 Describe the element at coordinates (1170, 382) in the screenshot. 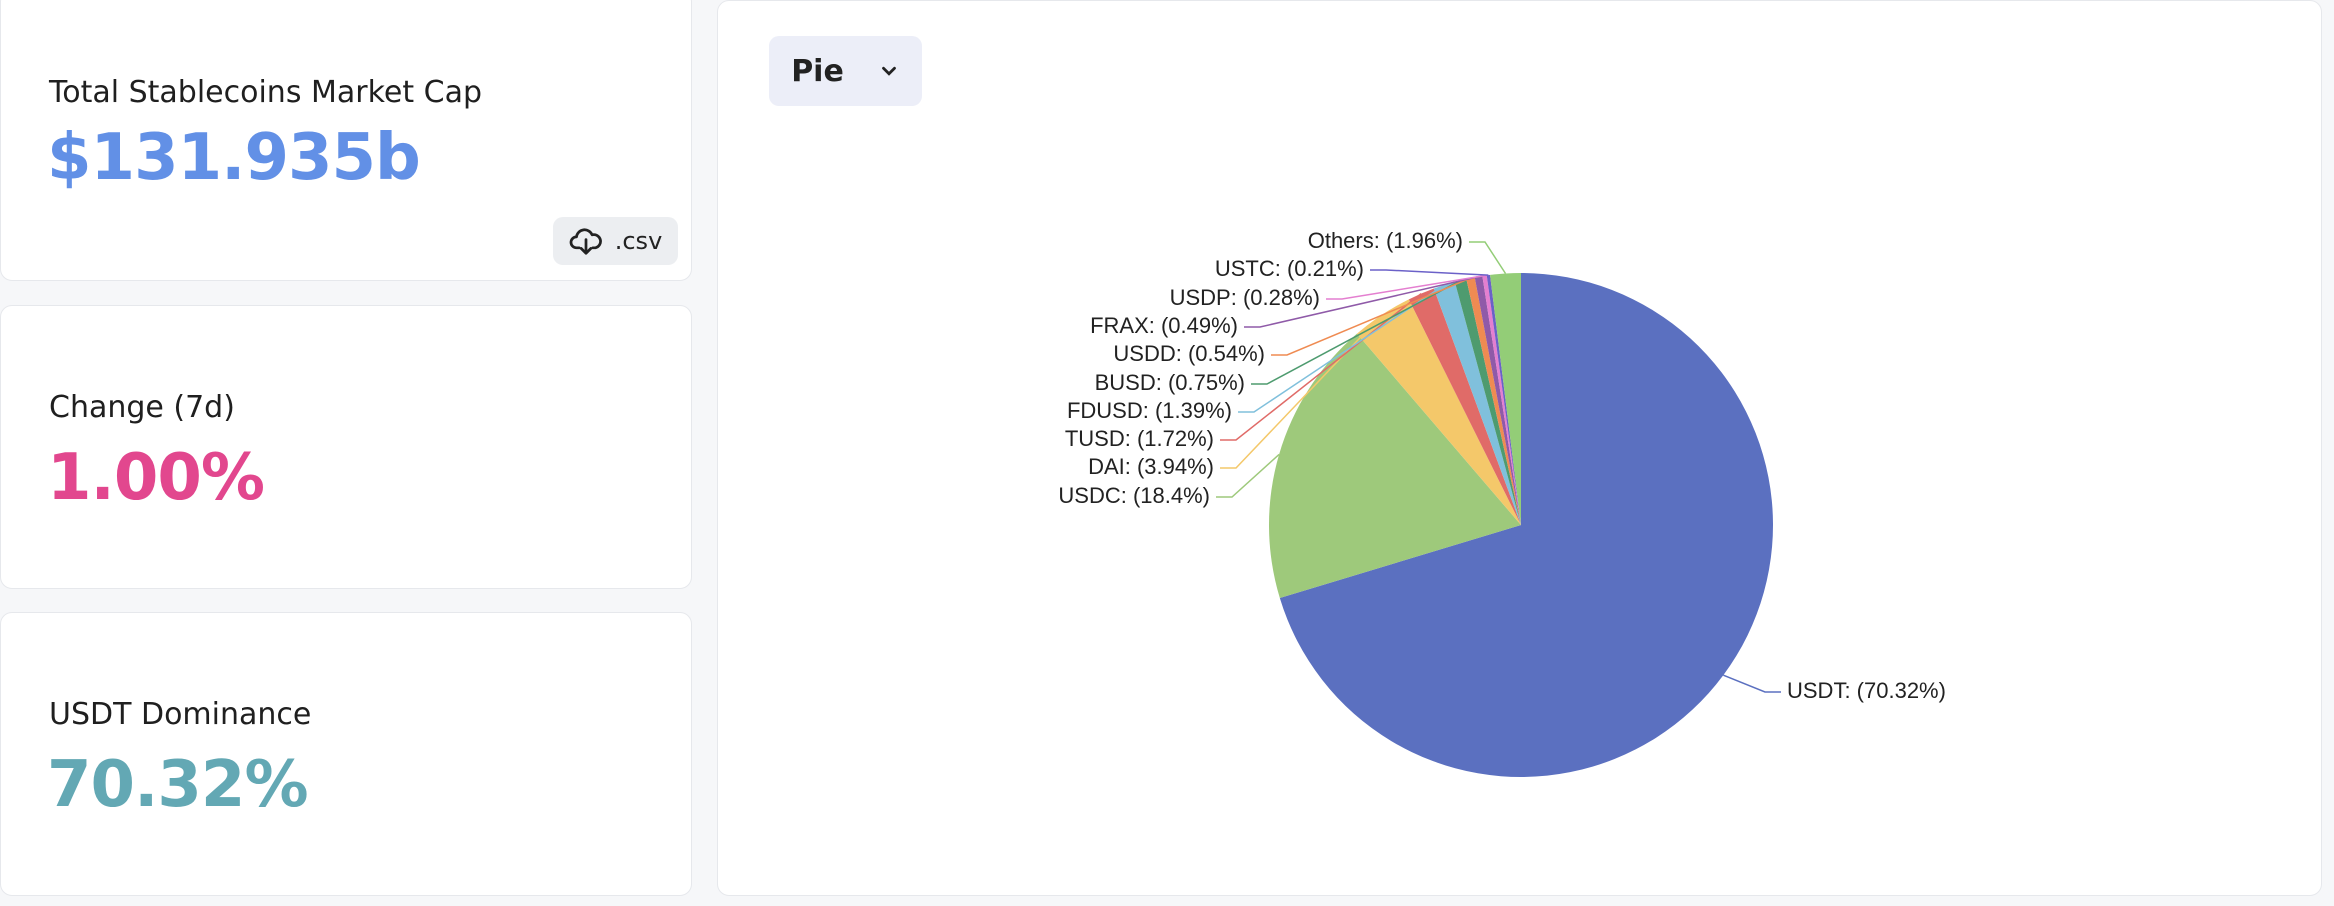

I see `slice-label: BUSD: (0.75%)` at that location.